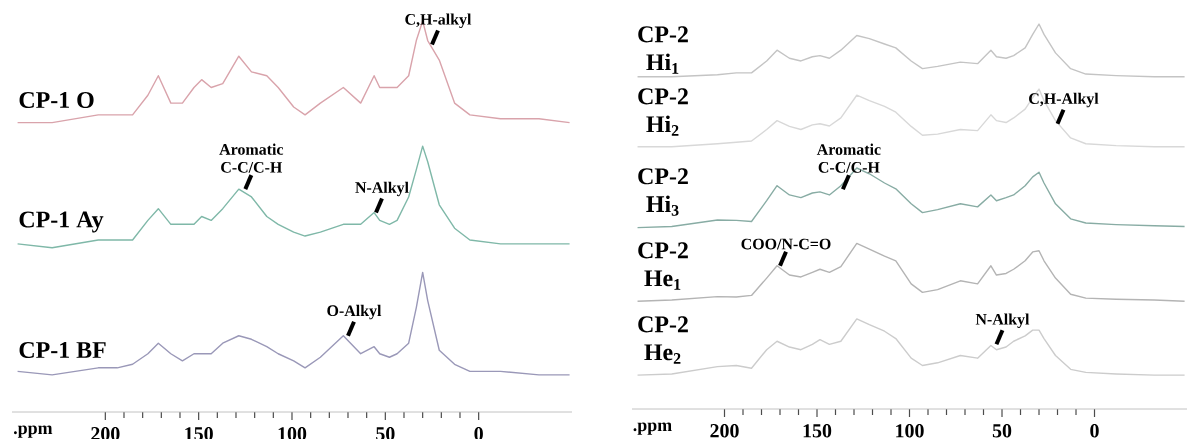 Image resolution: width=1190 pixels, height=439 pixels. Describe the element at coordinates (56, 100) in the screenshot. I see `series-label: CP-1 O` at that location.